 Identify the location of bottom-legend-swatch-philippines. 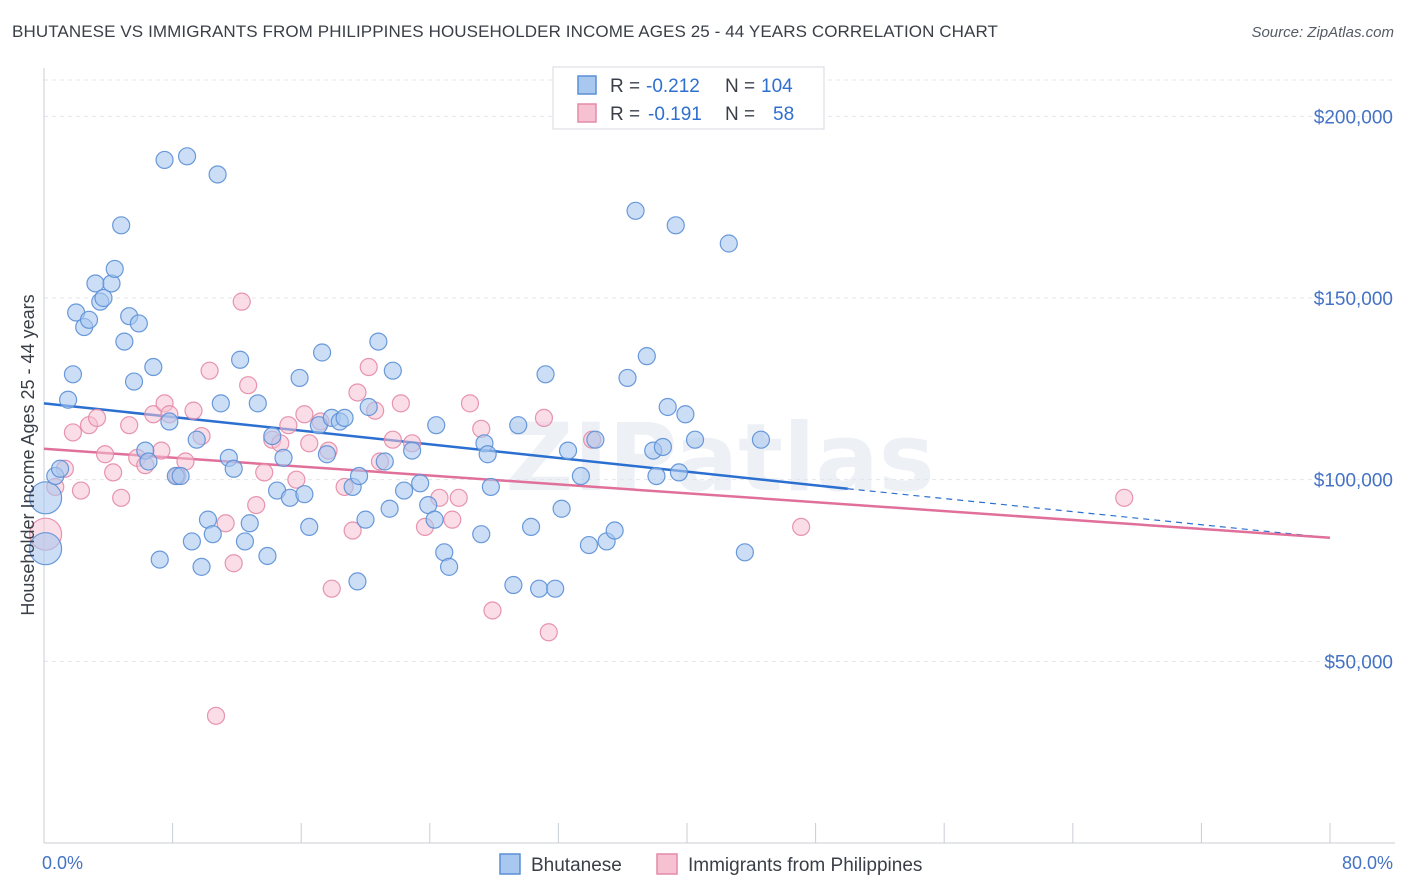
(667, 864).